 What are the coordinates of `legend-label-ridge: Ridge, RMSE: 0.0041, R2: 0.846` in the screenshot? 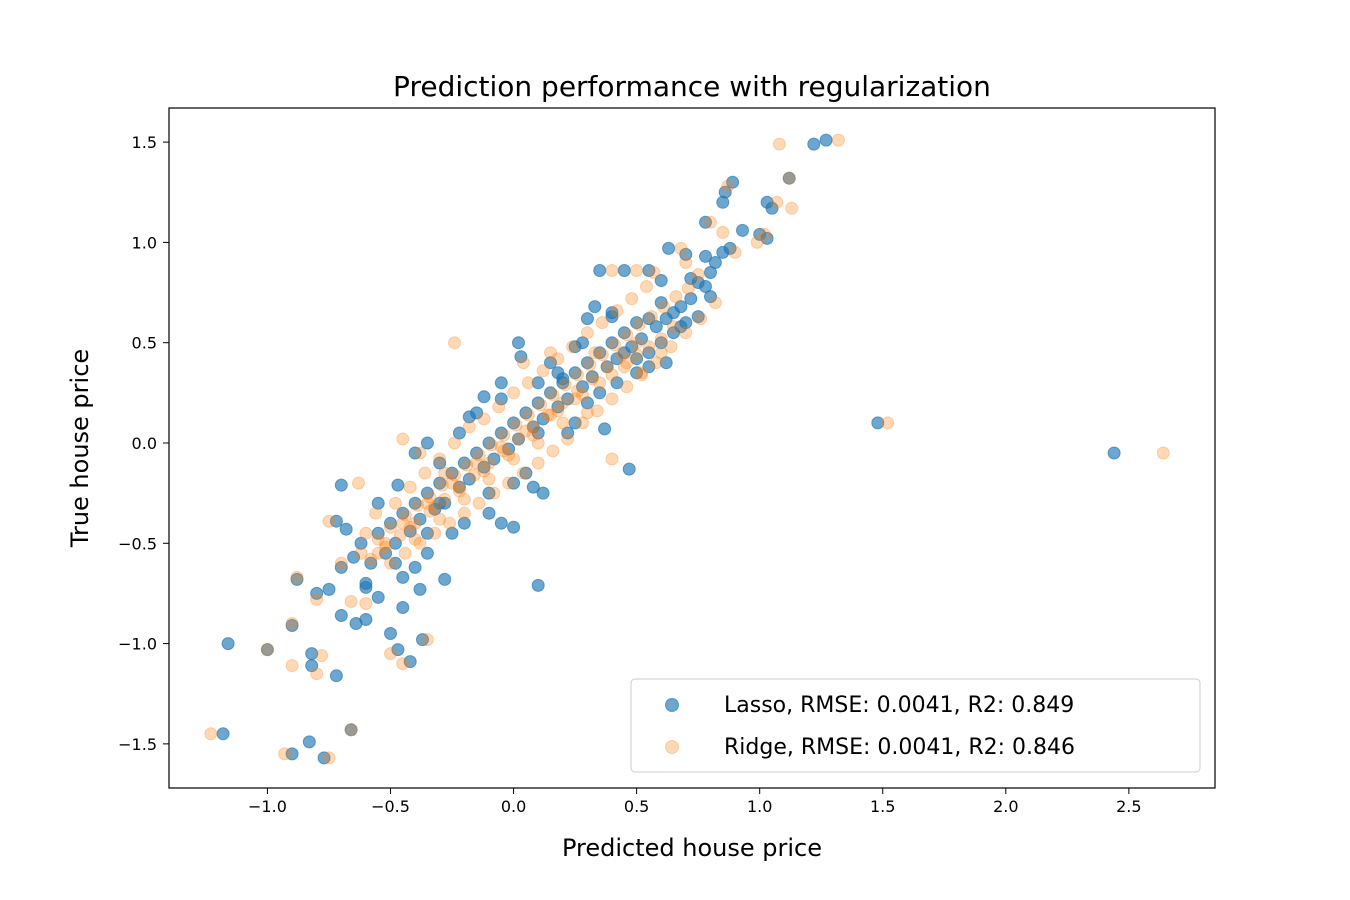 It's located at (899, 747).